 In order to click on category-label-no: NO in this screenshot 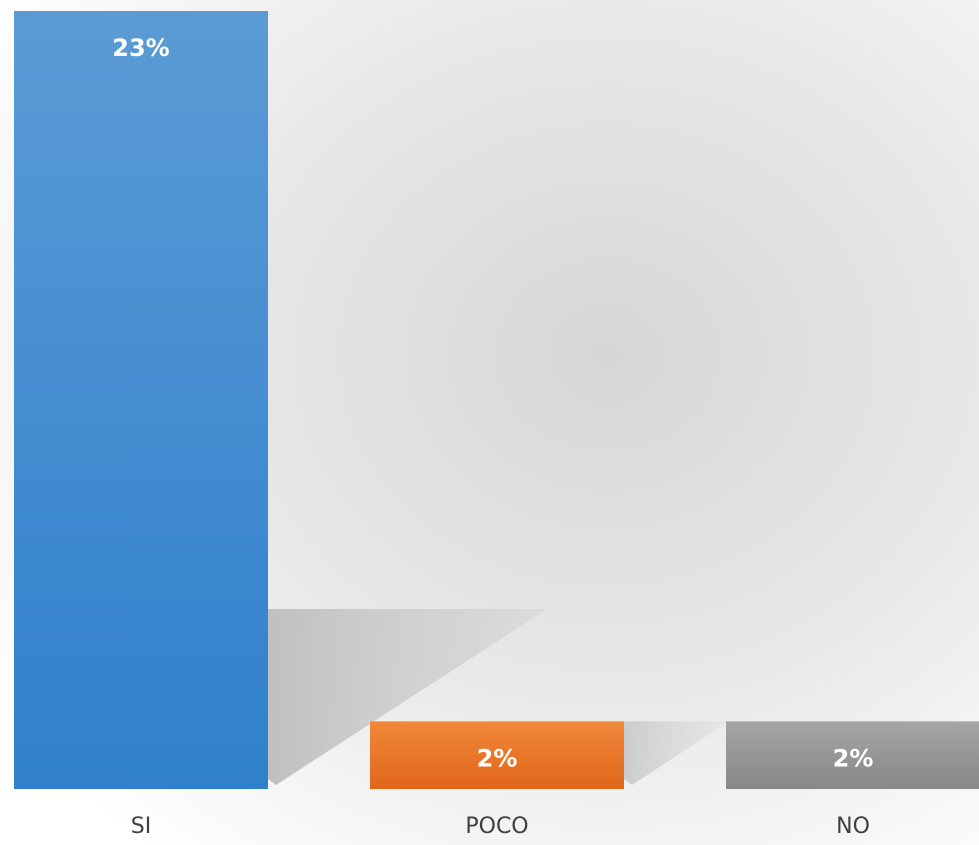, I will do `click(853, 826)`.